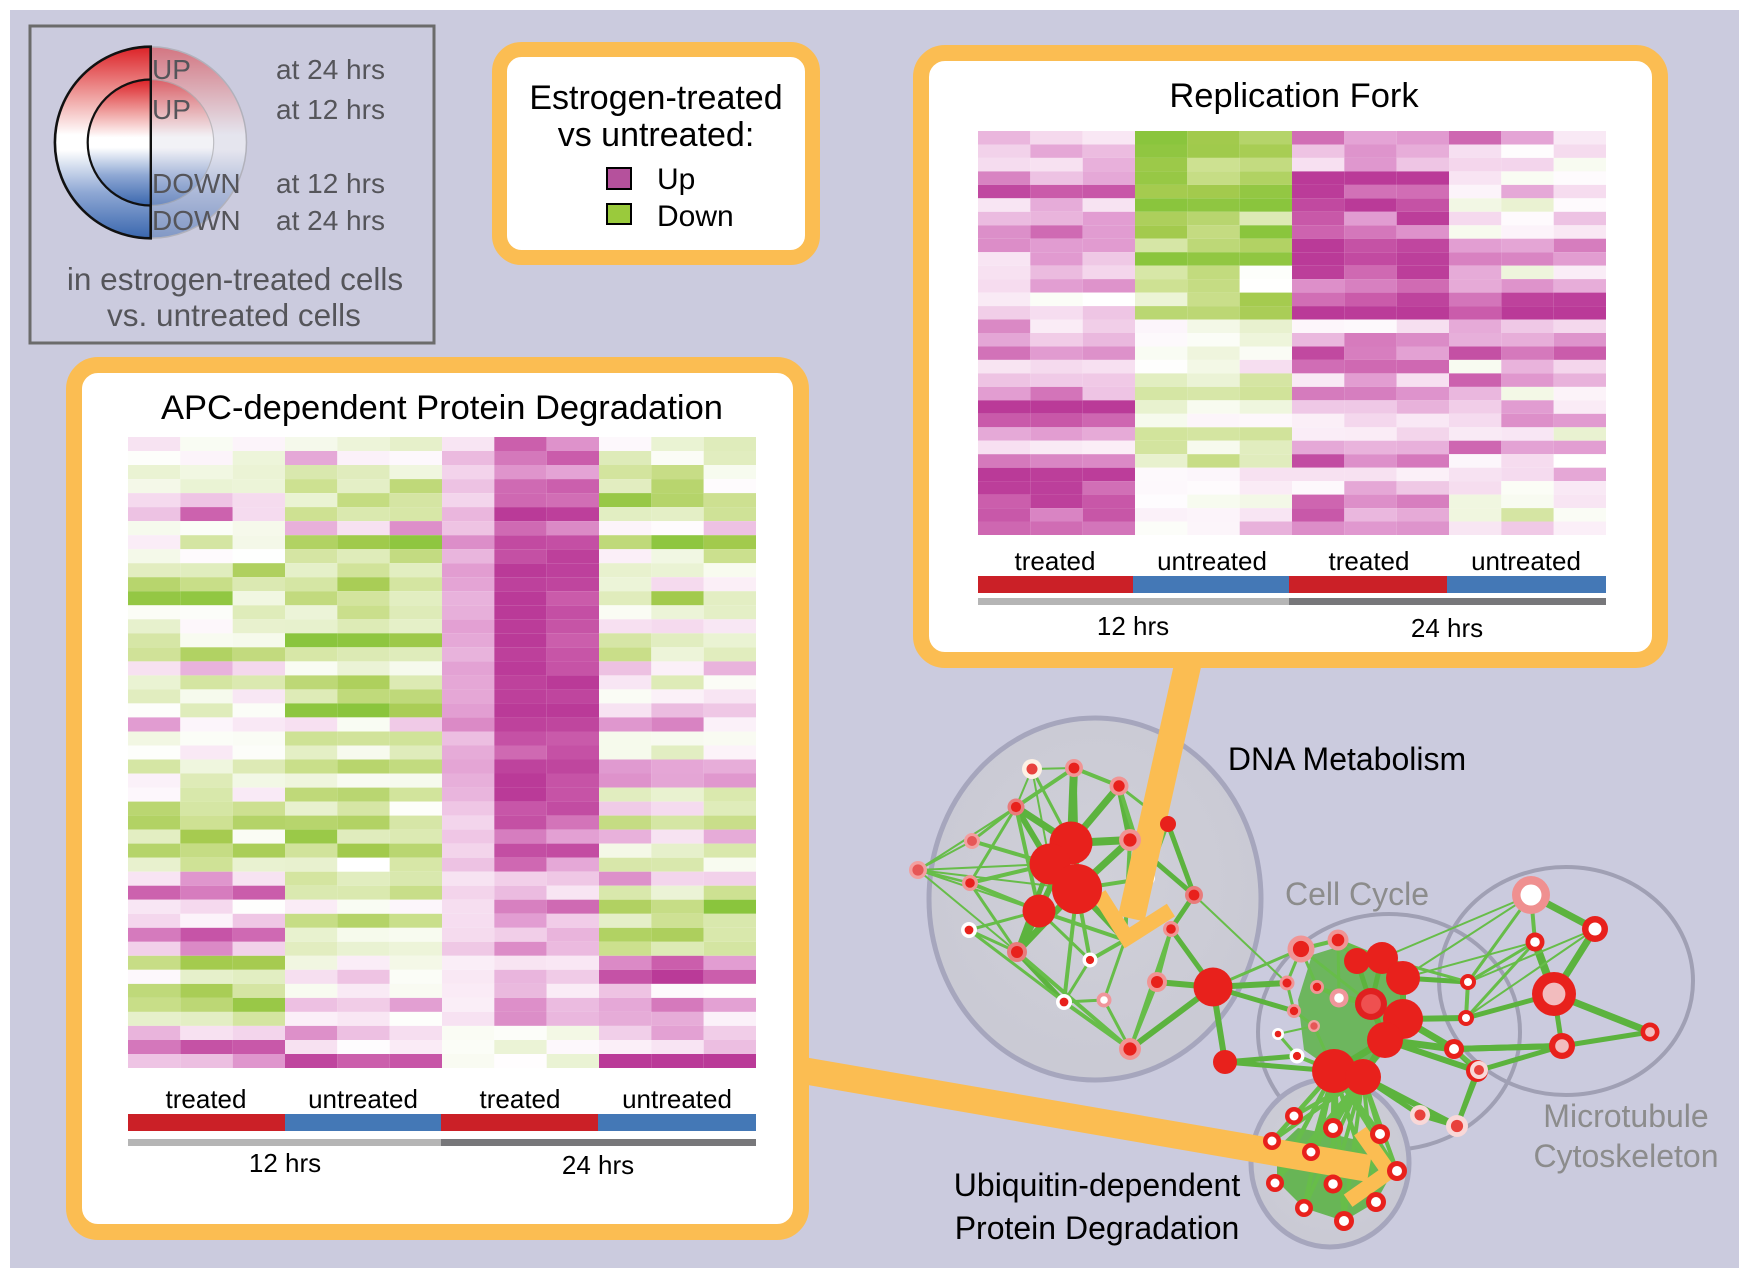 The height and width of the screenshot is (1279, 1750). Describe the element at coordinates (1347, 759) in the screenshot. I see `svg-text: DNA Metabolism` at that location.